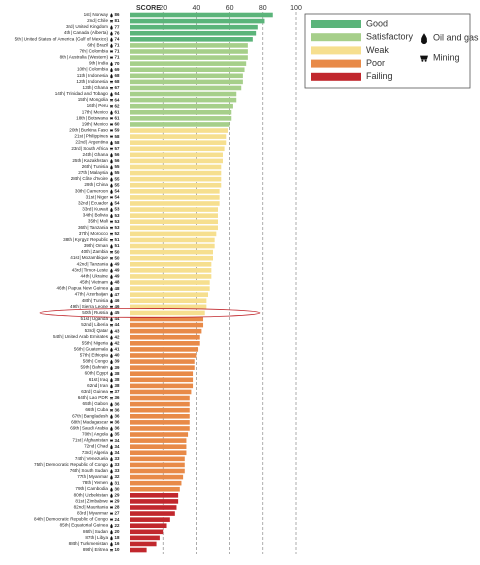  What do you see at coordinates (117, 87) in the screenshot?
I see `value-label: 67` at bounding box center [117, 87].